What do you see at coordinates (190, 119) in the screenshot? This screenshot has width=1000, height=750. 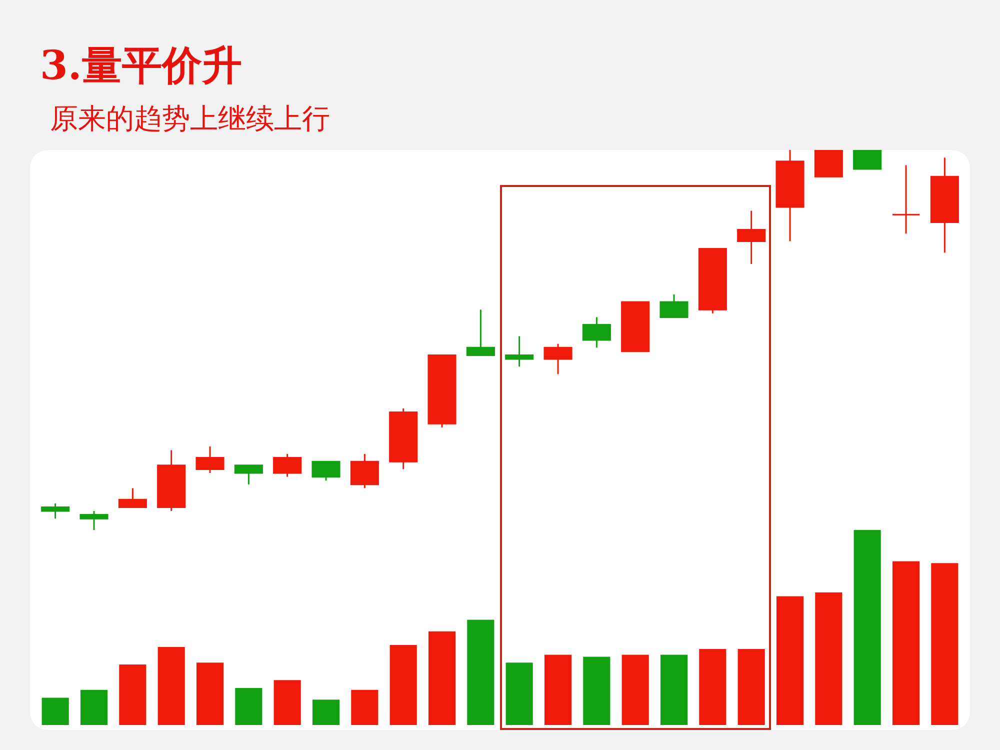 I see `chart-subtitle: 原来的趋势上继续上行` at bounding box center [190, 119].